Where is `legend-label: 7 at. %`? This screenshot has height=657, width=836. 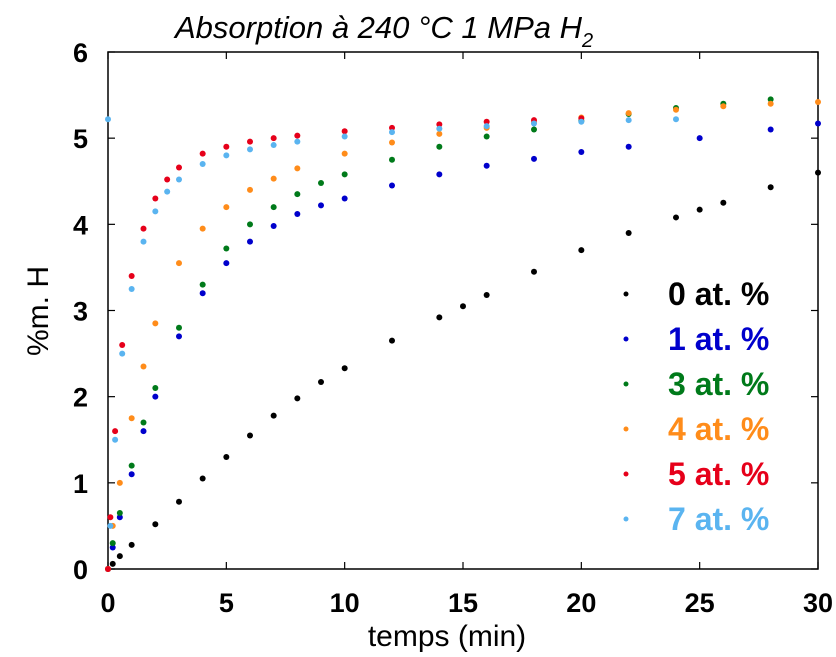
legend-label: 7 at. % is located at coordinates (718, 519).